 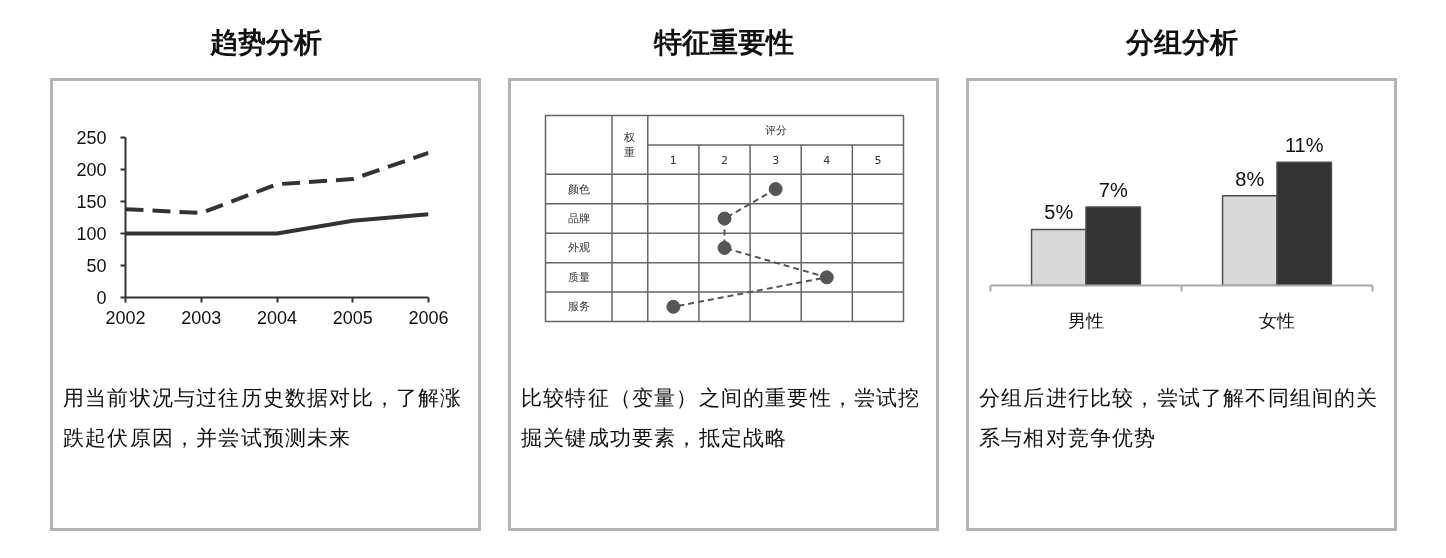 What do you see at coordinates (101, 298) in the screenshot?
I see `y-tick-label: 0` at bounding box center [101, 298].